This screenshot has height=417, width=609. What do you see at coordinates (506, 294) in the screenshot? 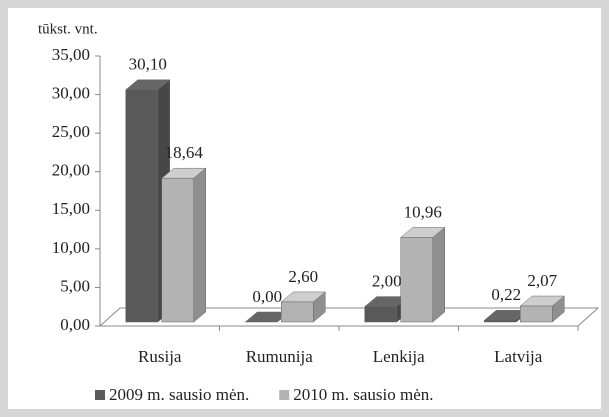
I see `value-label: 0,22` at bounding box center [506, 294].